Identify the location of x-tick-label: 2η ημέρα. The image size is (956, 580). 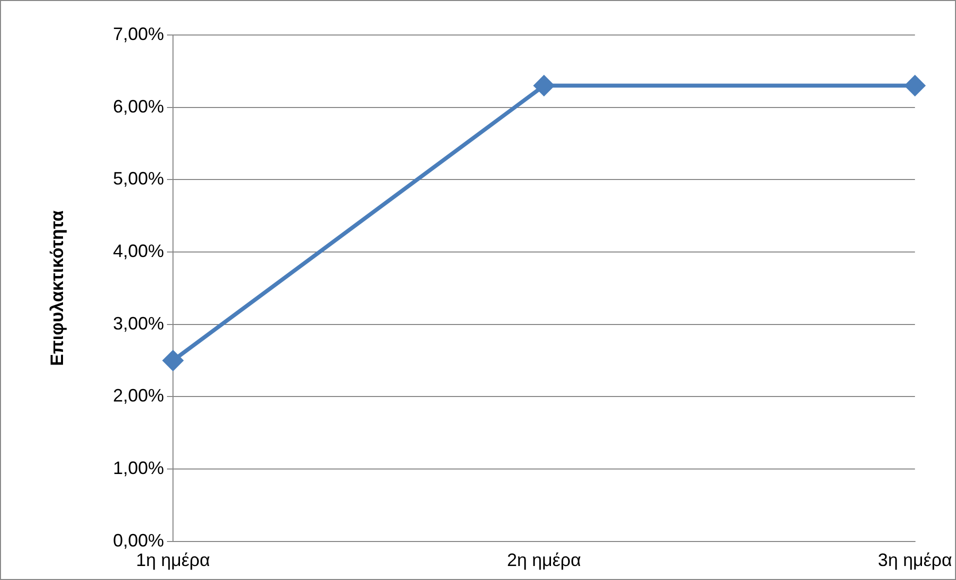
(544, 560).